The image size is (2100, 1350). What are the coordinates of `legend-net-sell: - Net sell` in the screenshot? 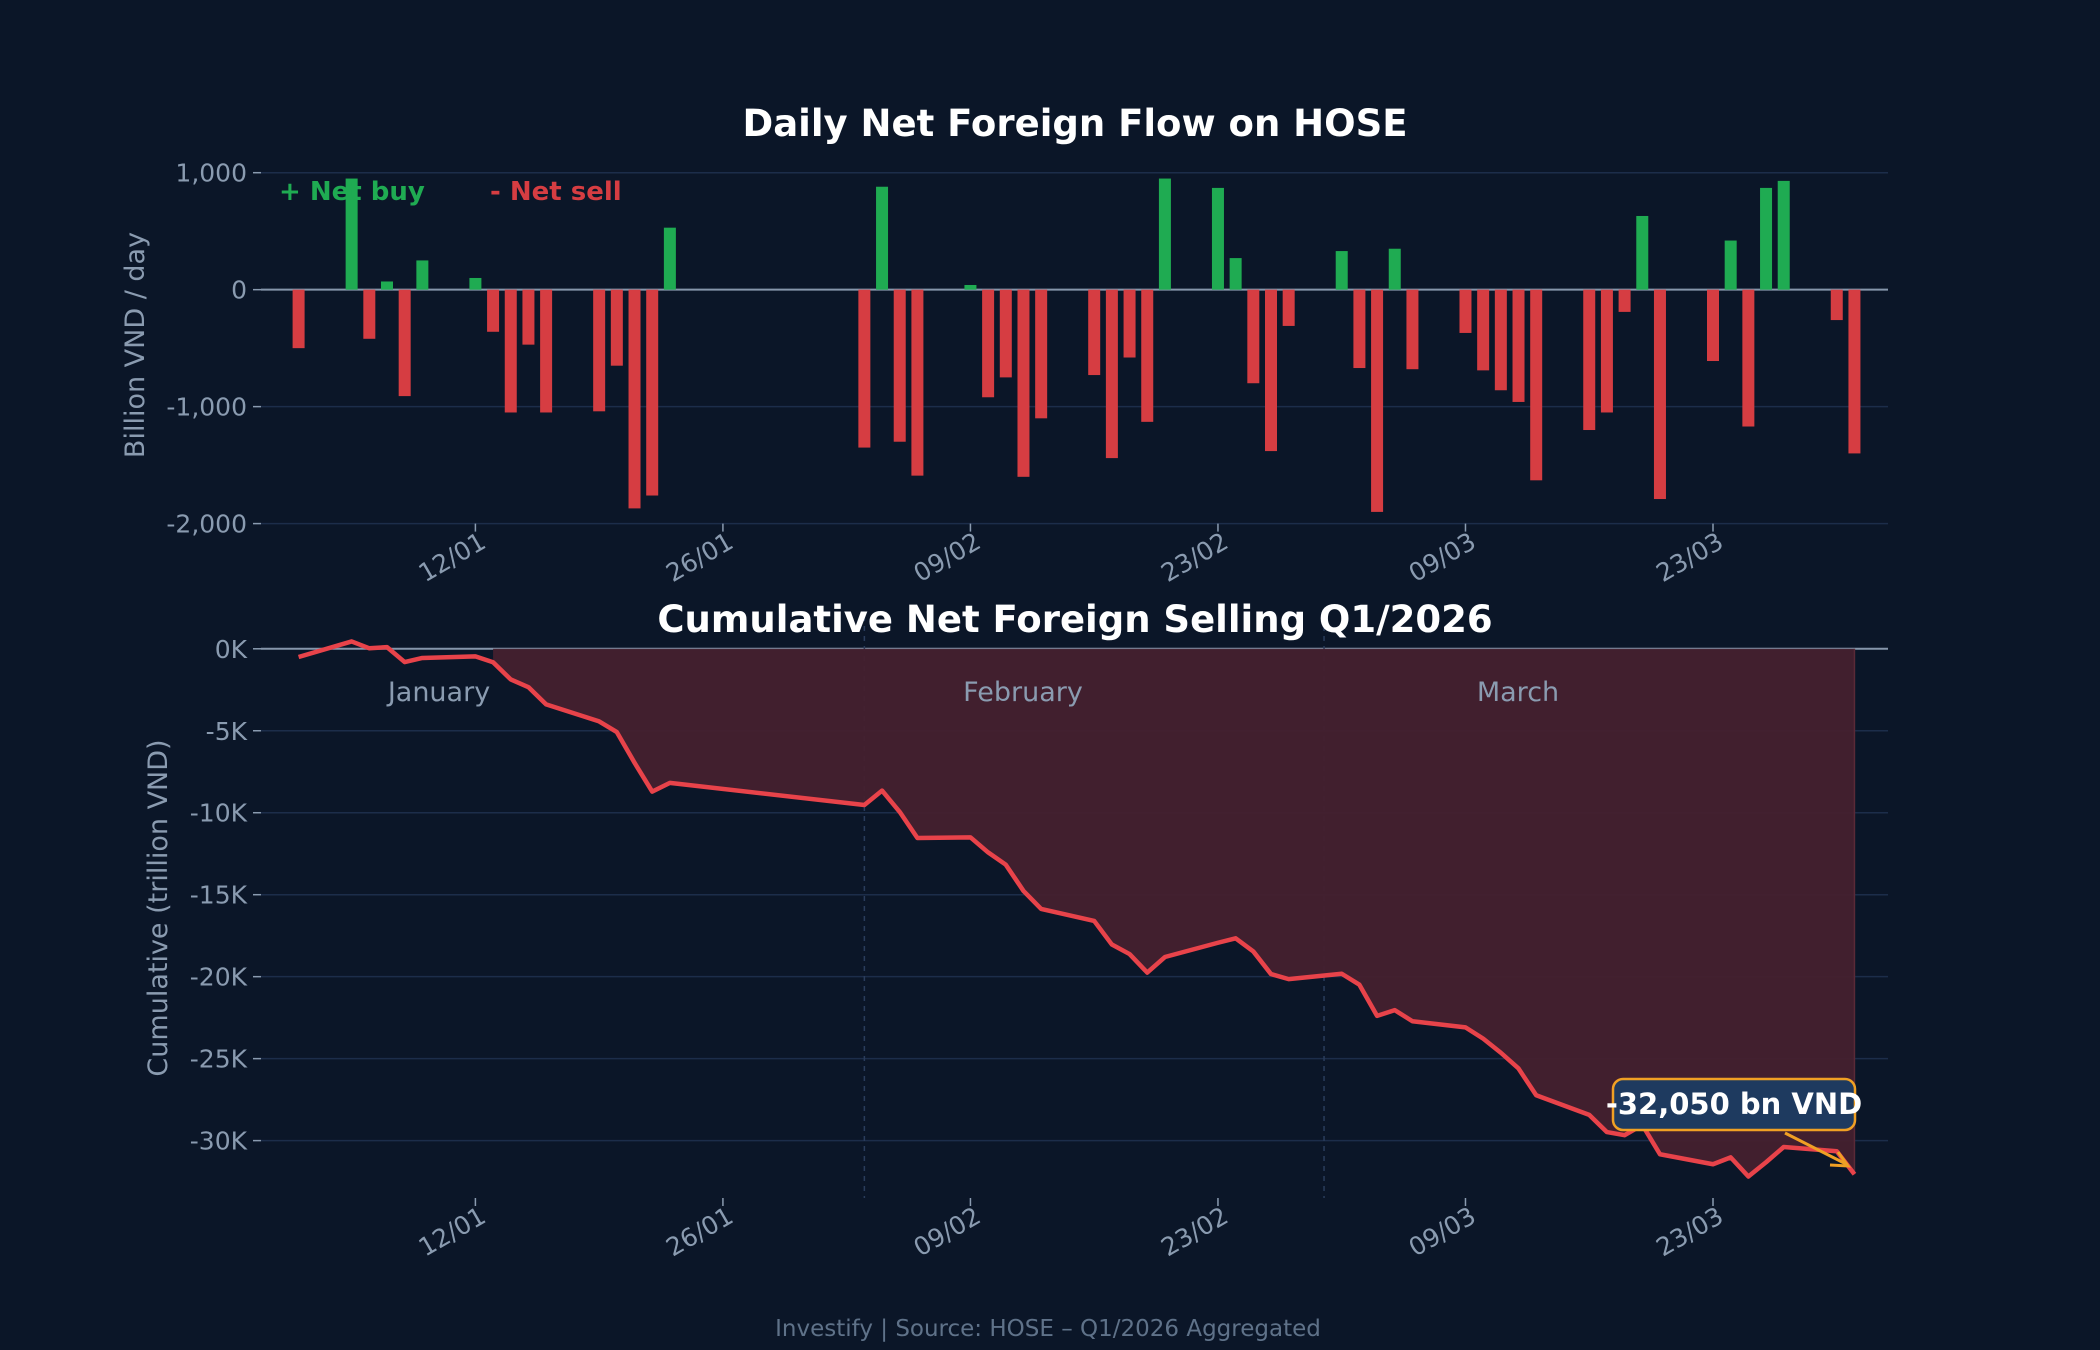 It's located at (556, 192).